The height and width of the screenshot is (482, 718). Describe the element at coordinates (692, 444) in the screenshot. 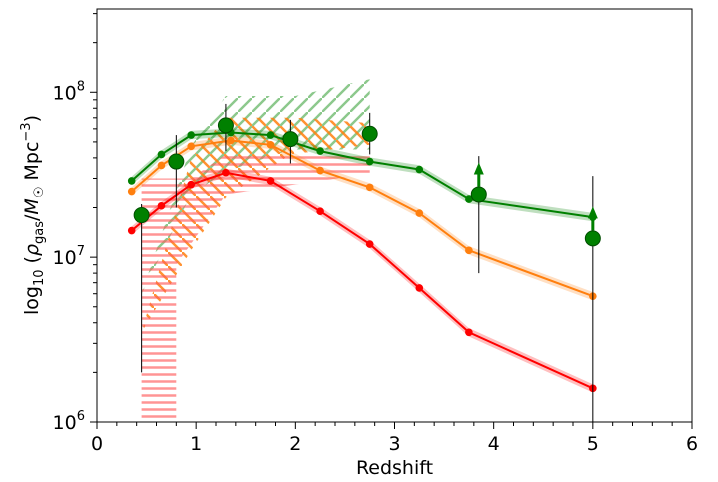

I see `x-tick-label: 6` at that location.